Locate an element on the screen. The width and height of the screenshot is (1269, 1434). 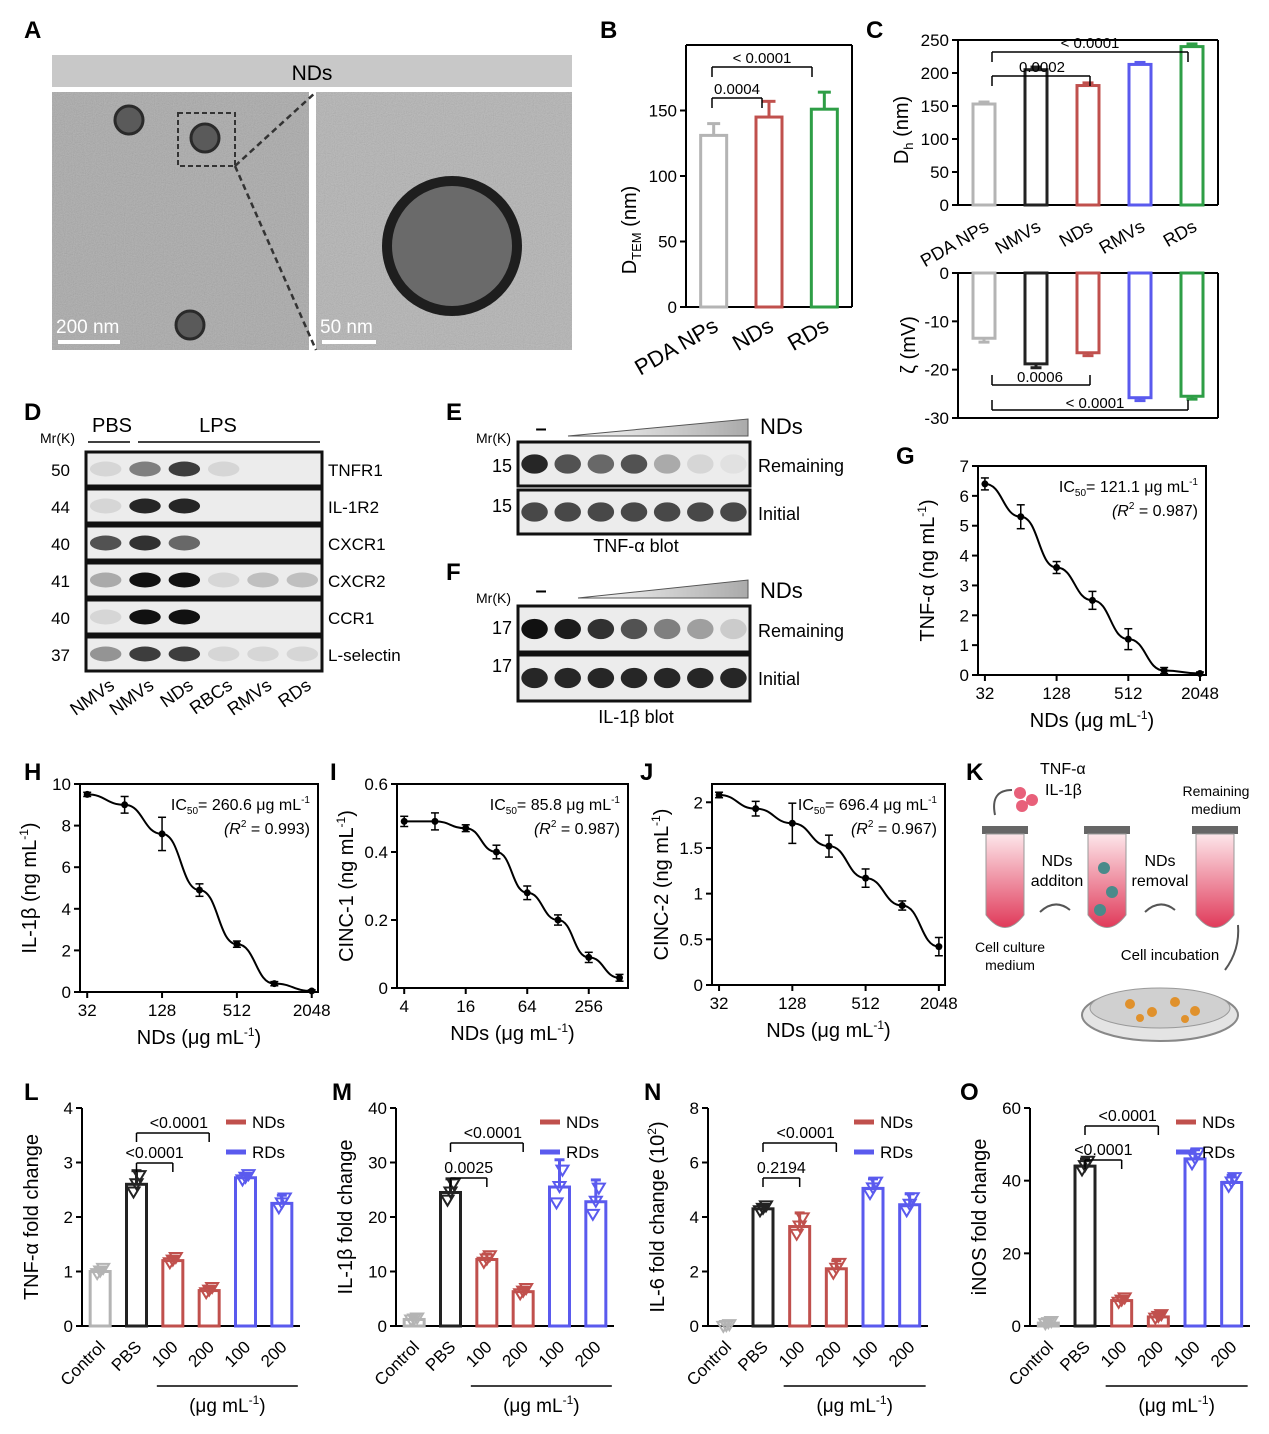
lane-label: NMVs is located at coordinates (132, 697).